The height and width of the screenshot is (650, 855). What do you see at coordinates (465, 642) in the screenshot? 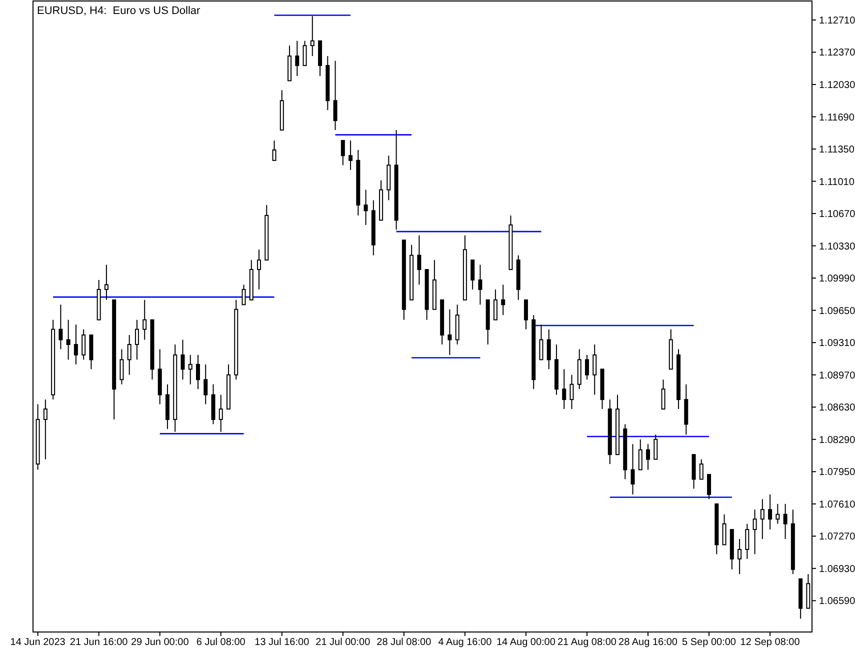
I see `x-tick-label: 4 Aug 16:00` at bounding box center [465, 642].